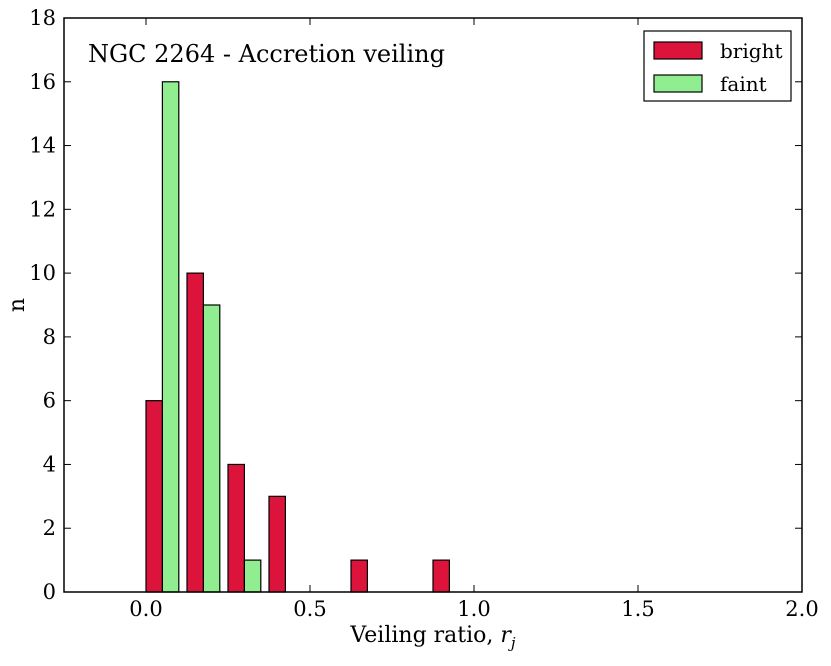  I want to click on y-tick-label: 18, so click(42, 18).